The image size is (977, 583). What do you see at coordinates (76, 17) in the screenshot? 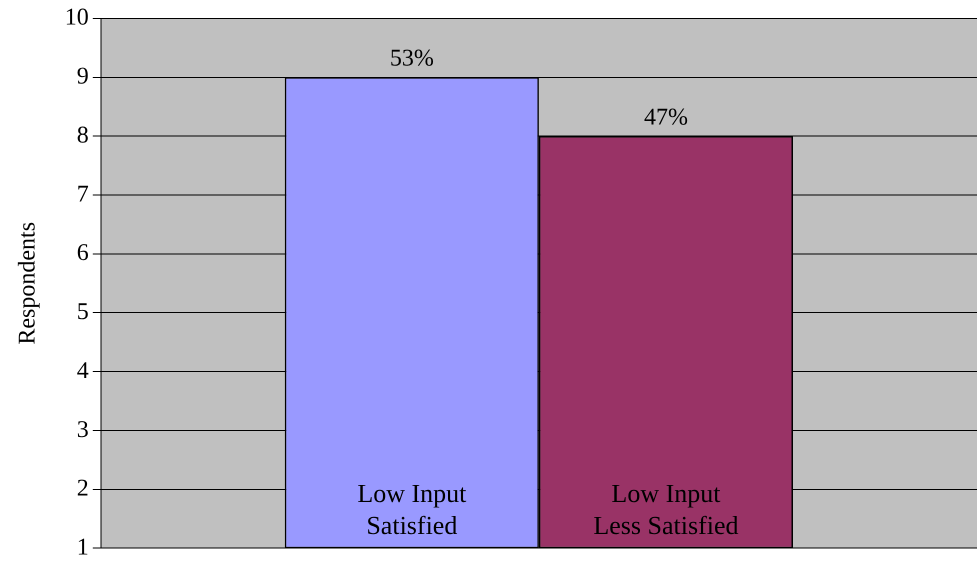
I see `y-tick-label: 10` at bounding box center [76, 17].